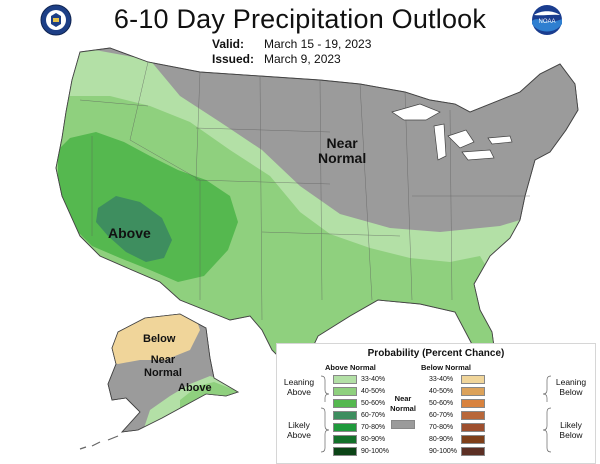 Image resolution: width=600 pixels, height=464 pixels. What do you see at coordinates (342, 150) in the screenshot?
I see `near-normal-conus-label: Near Normal` at bounding box center [342, 150].